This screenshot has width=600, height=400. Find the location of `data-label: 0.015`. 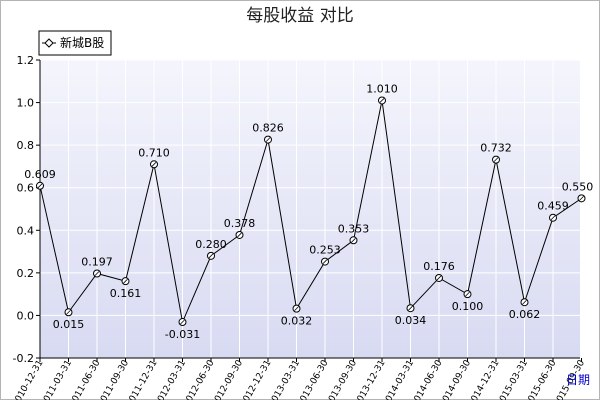

data-label: 0.015 is located at coordinates (69, 324).